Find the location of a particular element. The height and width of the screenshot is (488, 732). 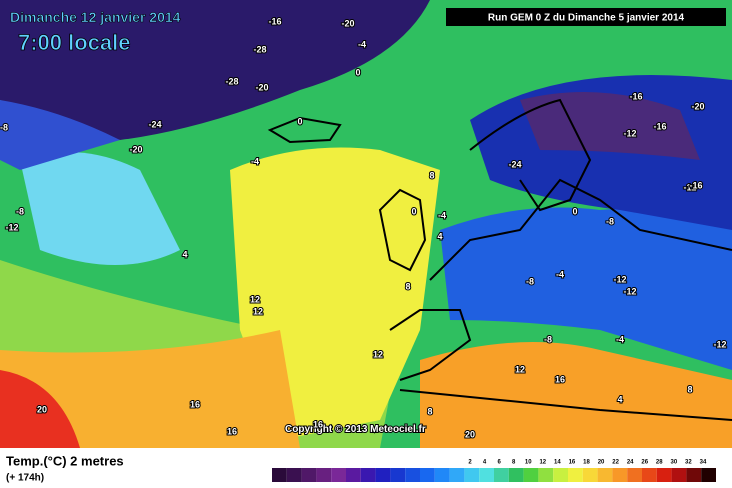

scale-label: 16 is located at coordinates (572, 463).